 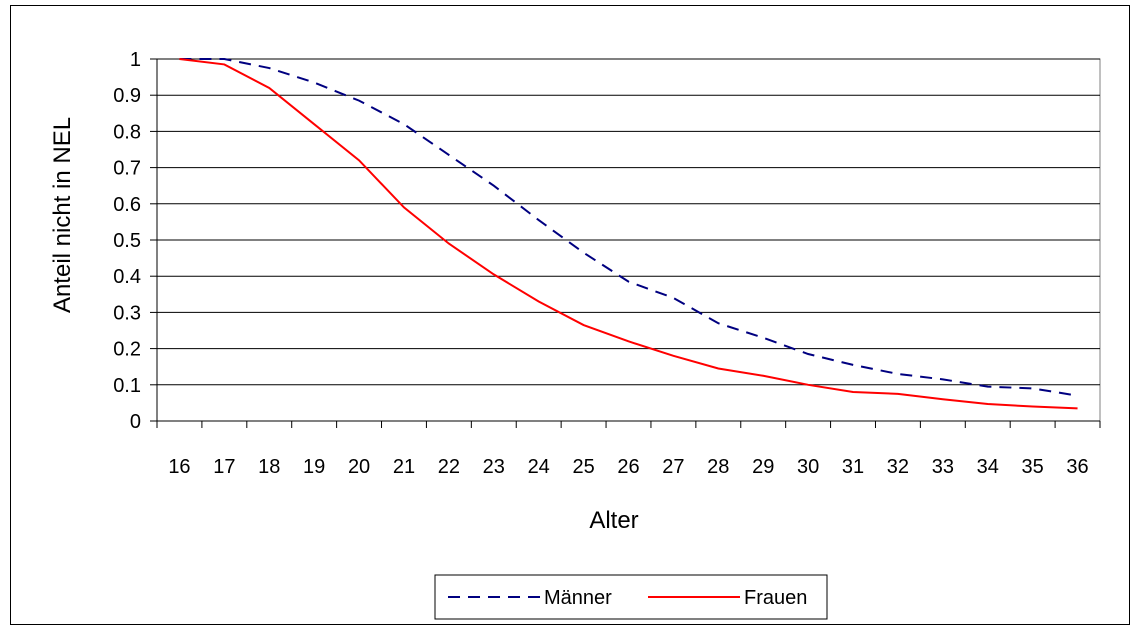 I want to click on y-tick-label: 0, so click(x=135, y=422).